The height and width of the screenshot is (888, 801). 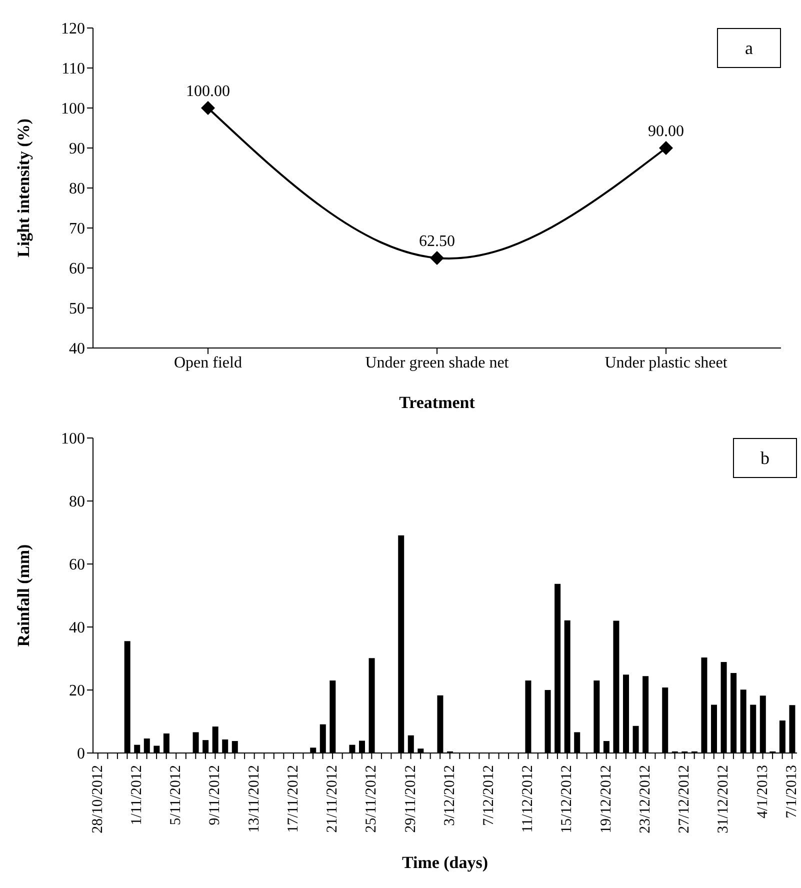 What do you see at coordinates (437, 402) in the screenshot?
I see `x-axis-title: Treatment` at bounding box center [437, 402].